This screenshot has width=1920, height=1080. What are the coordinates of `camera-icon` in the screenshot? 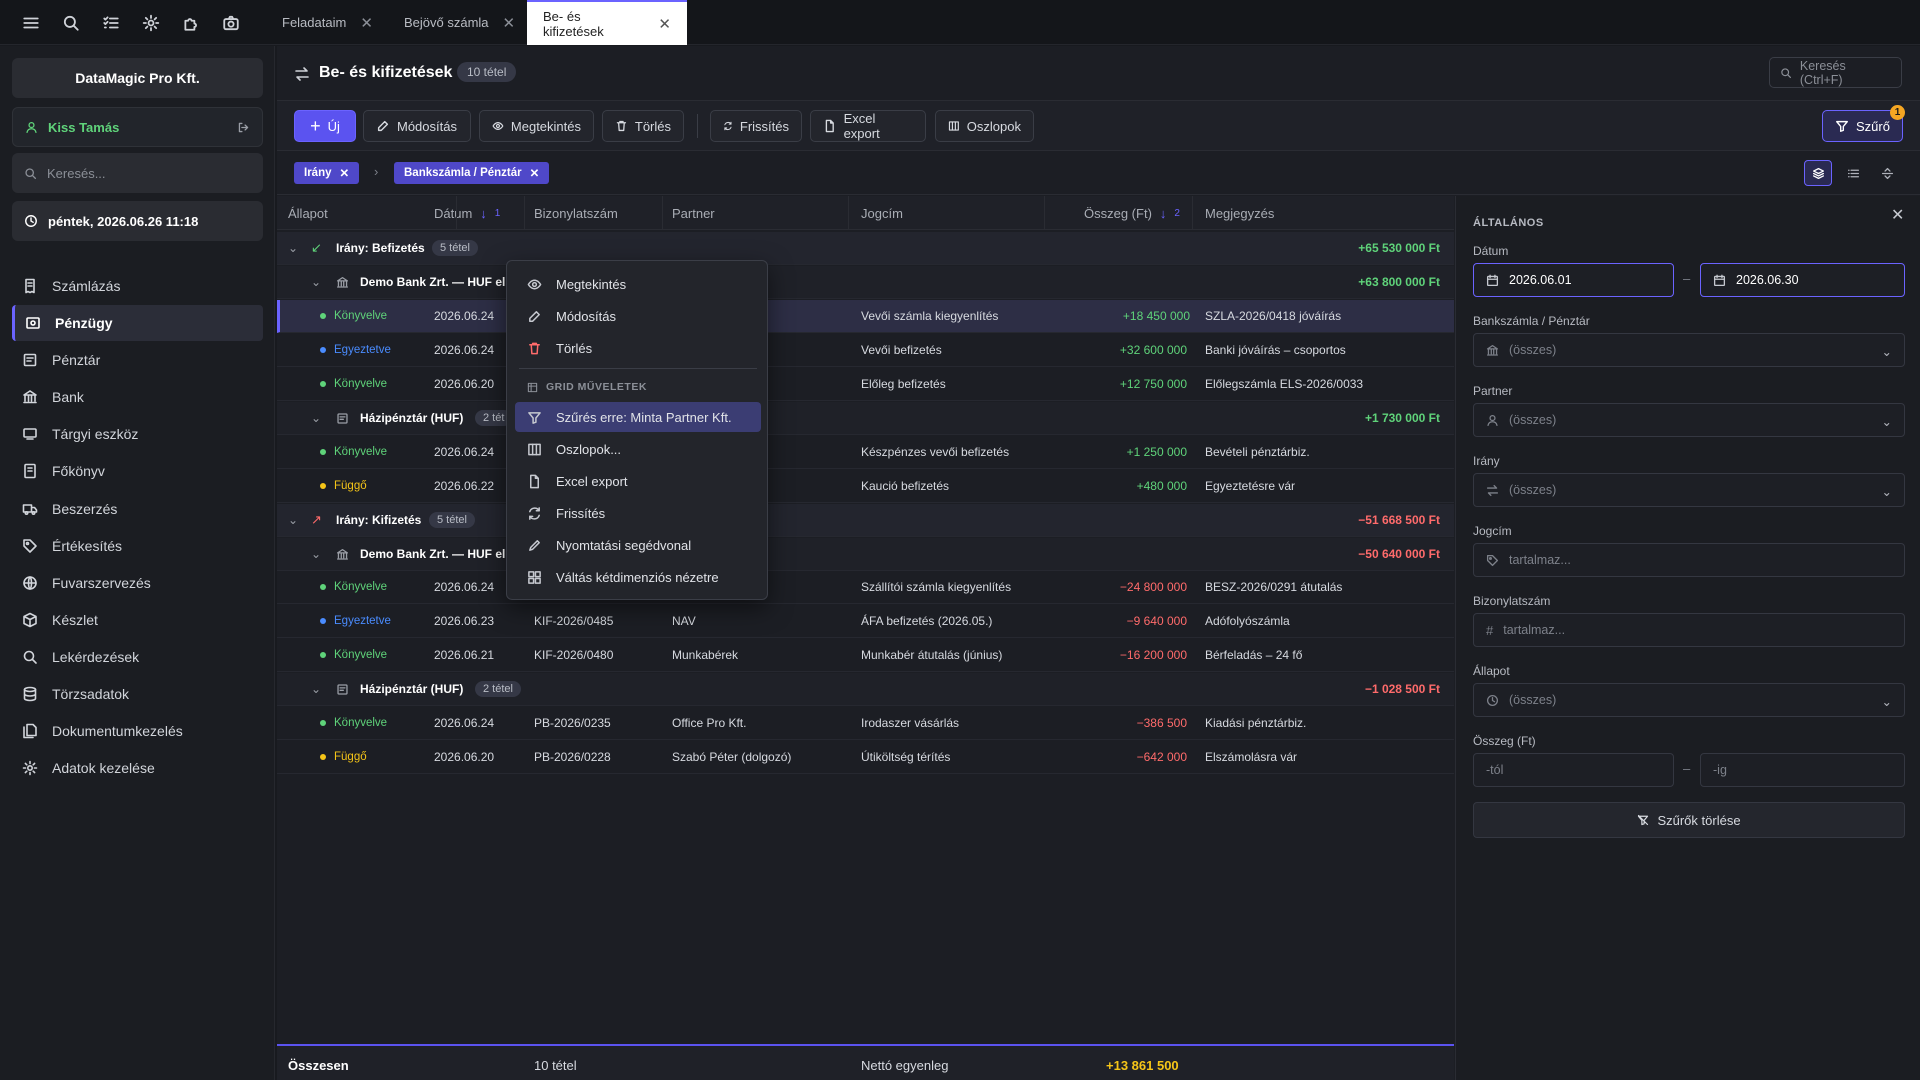 It's located at (231, 22).